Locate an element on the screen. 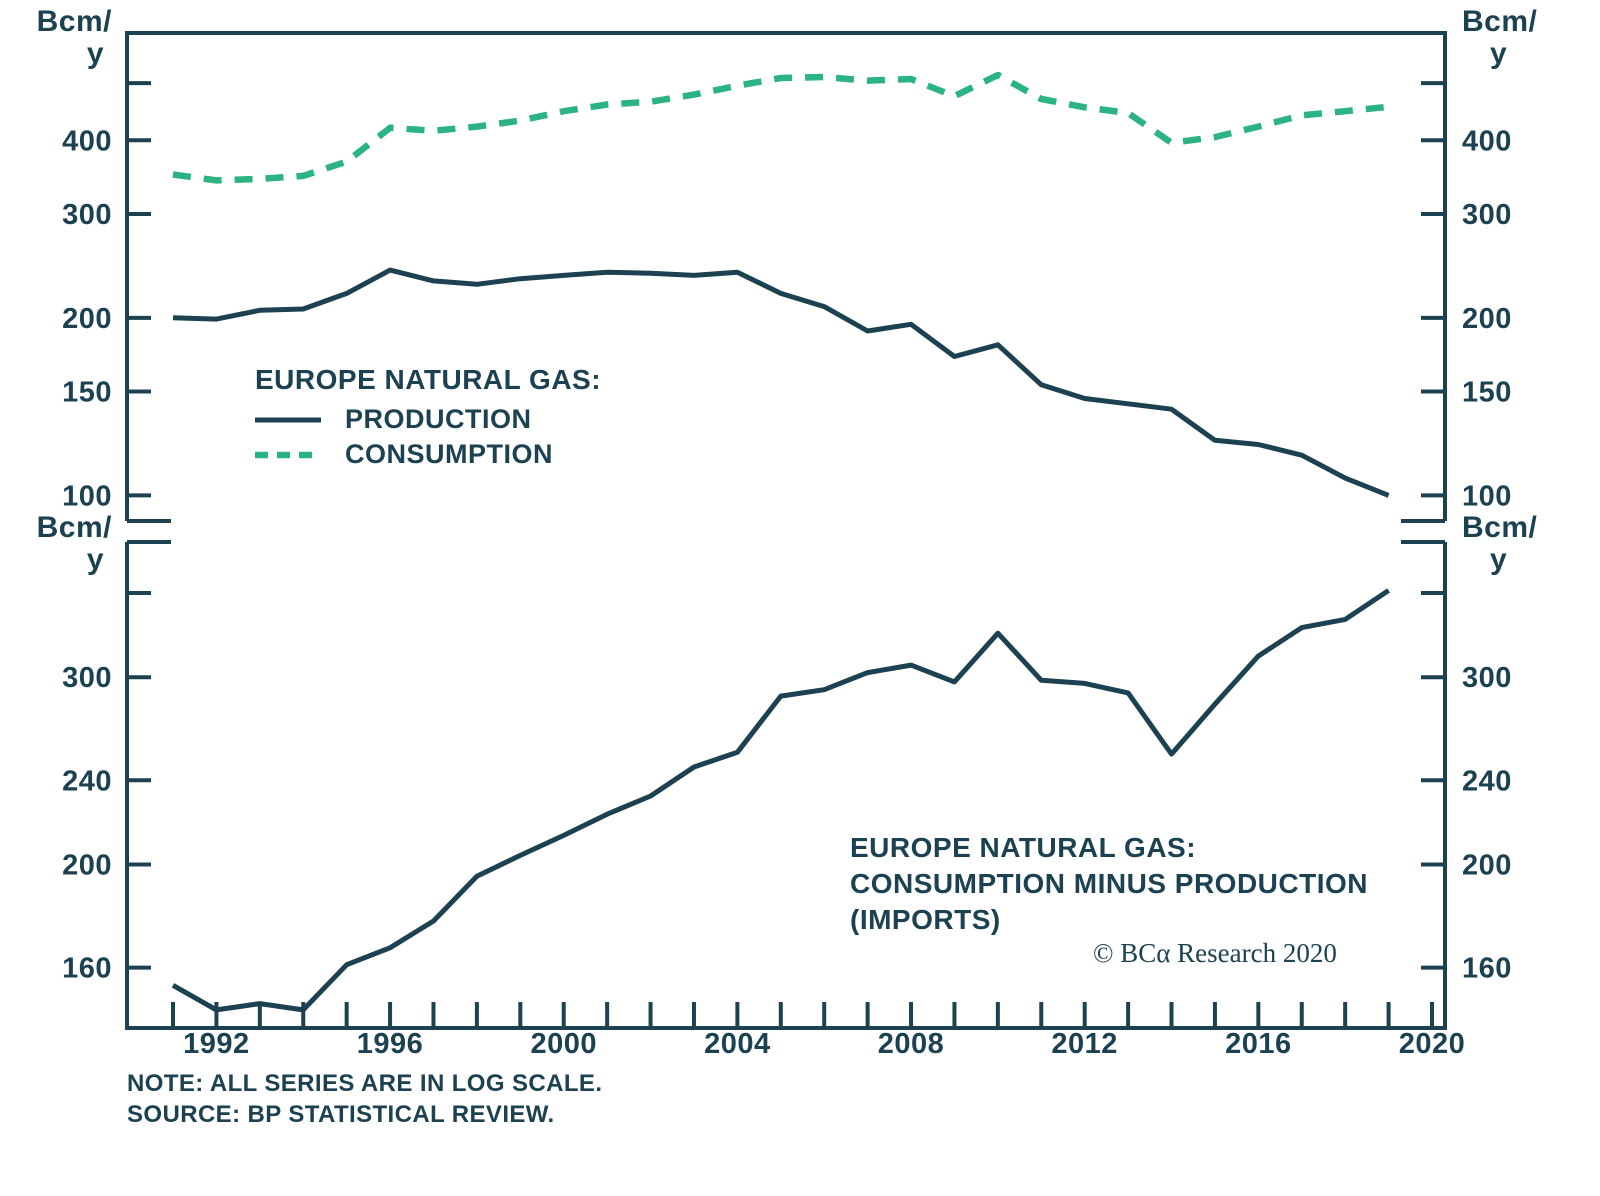 The image size is (1600, 1196). y-tick-label-left: 400 is located at coordinates (87, 141).